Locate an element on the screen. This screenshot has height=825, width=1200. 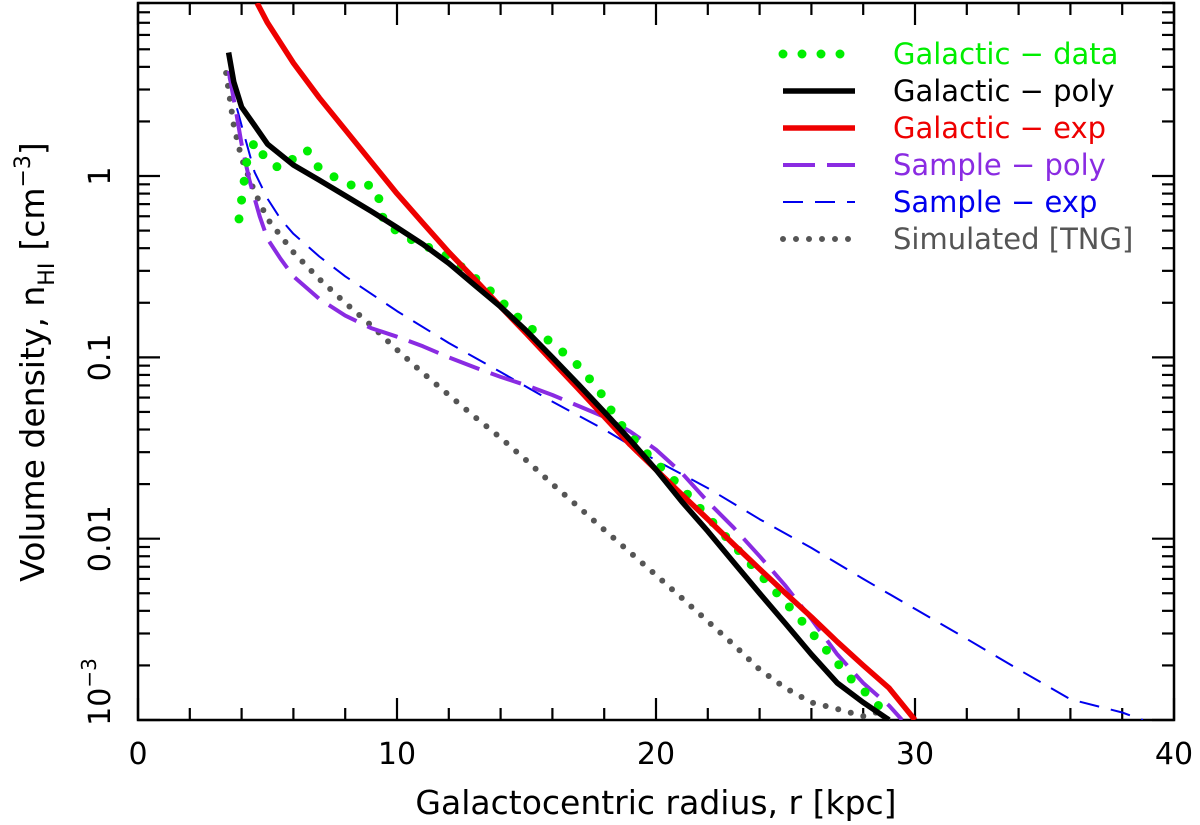
y-tick-power-base: 10 is located at coordinates (100, 707).